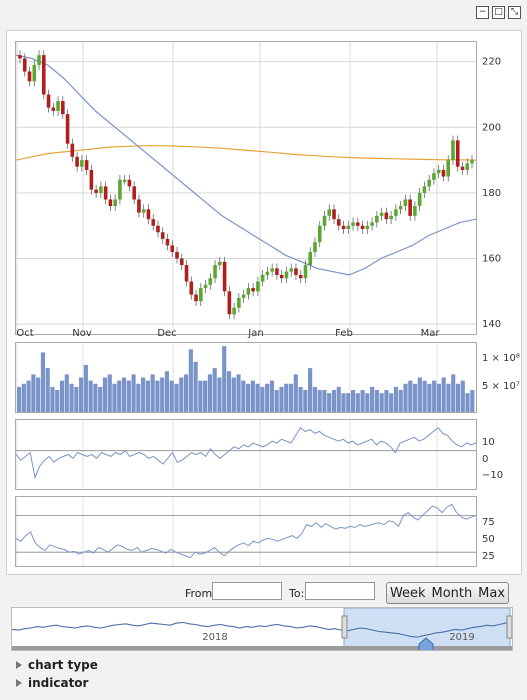  I want to click on range-controls: From: To: Week Month Max, so click(263, 593).